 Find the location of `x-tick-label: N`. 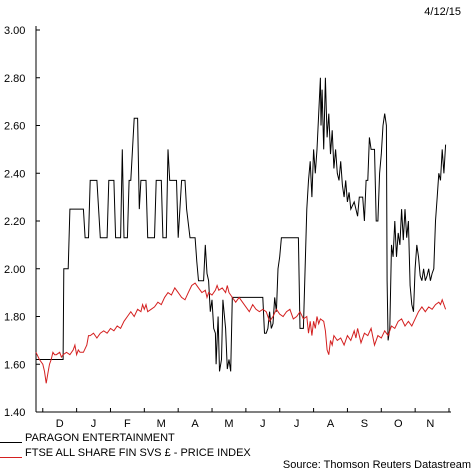

x-tick-label: N is located at coordinates (430, 424).